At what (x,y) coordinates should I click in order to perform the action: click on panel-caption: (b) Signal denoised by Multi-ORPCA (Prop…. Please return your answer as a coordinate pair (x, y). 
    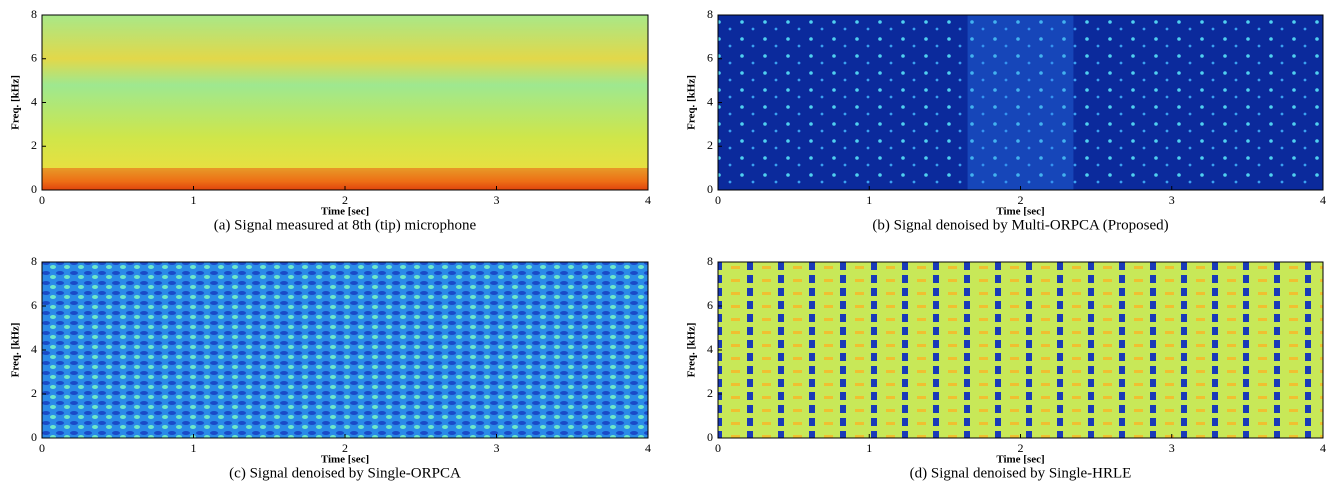
    Looking at the image, I should click on (1020, 225).